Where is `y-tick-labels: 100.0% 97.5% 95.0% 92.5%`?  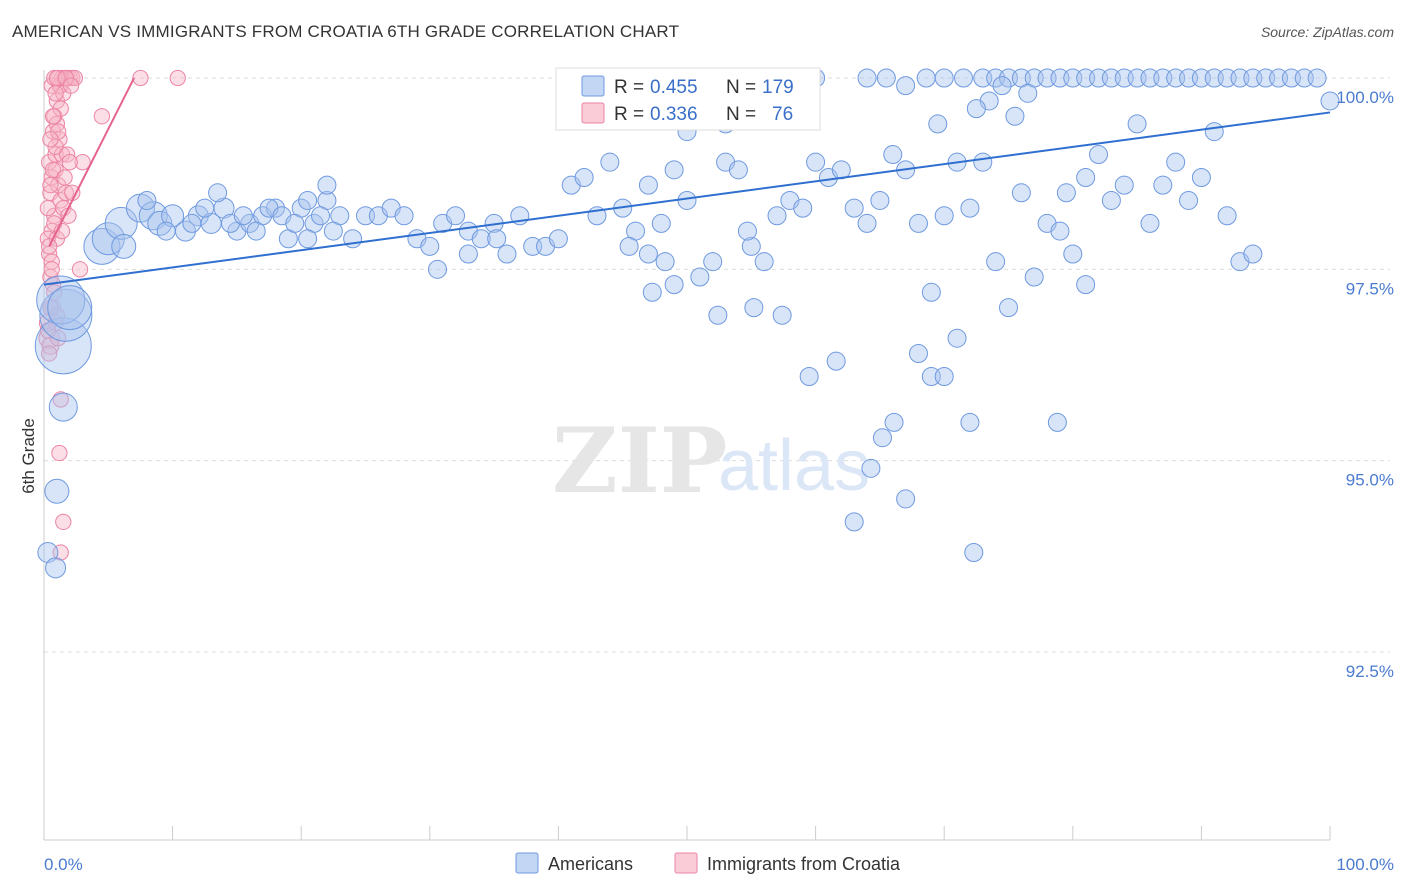
y-tick-labels: 100.0% 97.5% 95.0% 92.5% is located at coordinates (1365, 384).